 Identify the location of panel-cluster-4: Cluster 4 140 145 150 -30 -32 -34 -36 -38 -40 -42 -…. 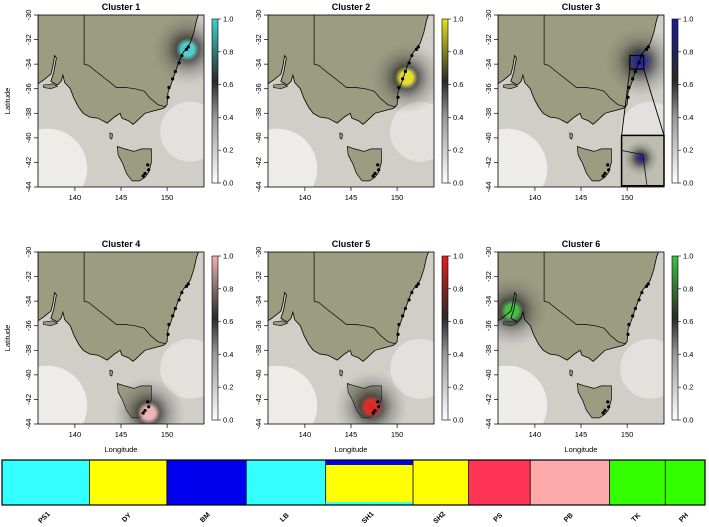
(118, 346).